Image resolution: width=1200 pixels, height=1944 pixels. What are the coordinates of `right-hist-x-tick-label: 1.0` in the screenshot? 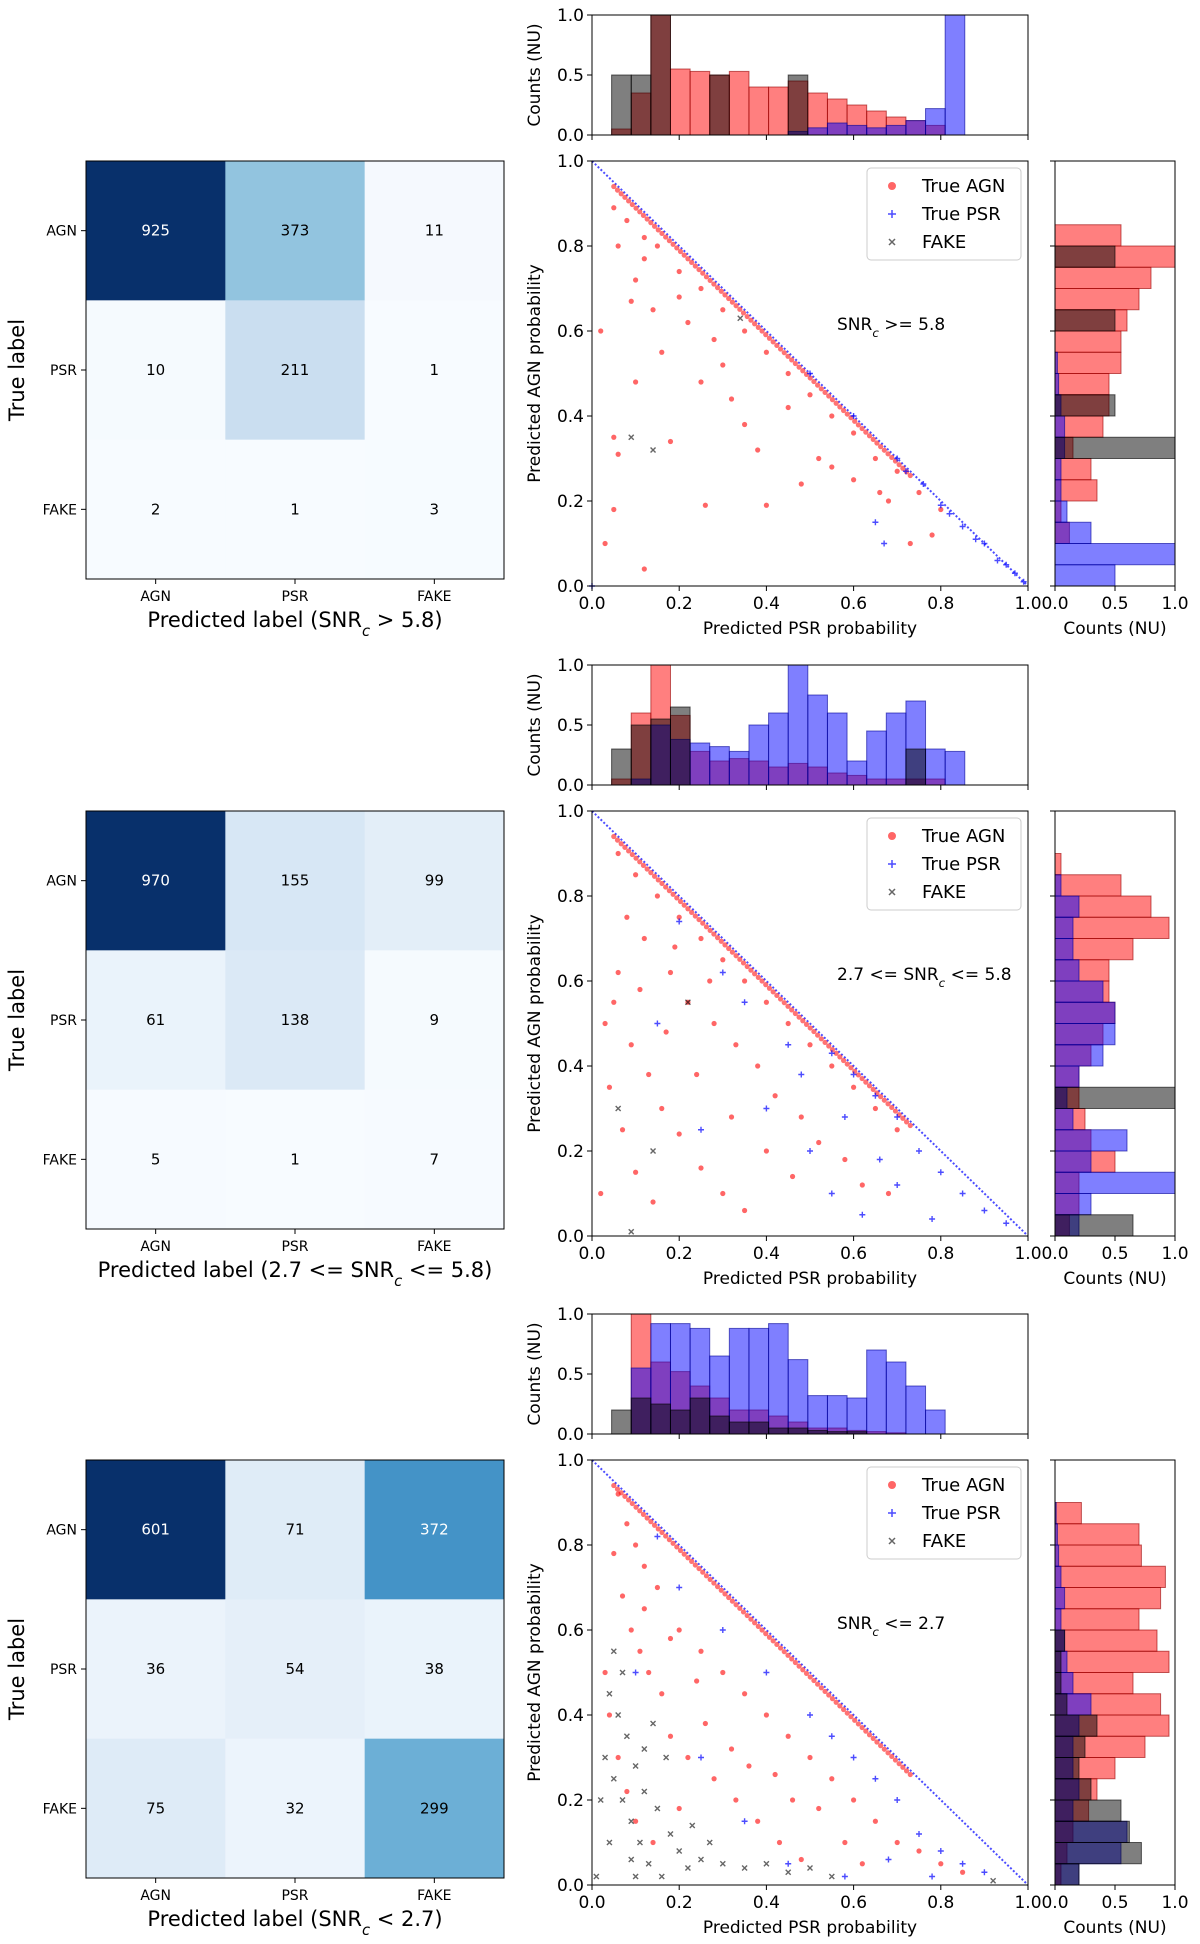 It's located at (1174, 1903).